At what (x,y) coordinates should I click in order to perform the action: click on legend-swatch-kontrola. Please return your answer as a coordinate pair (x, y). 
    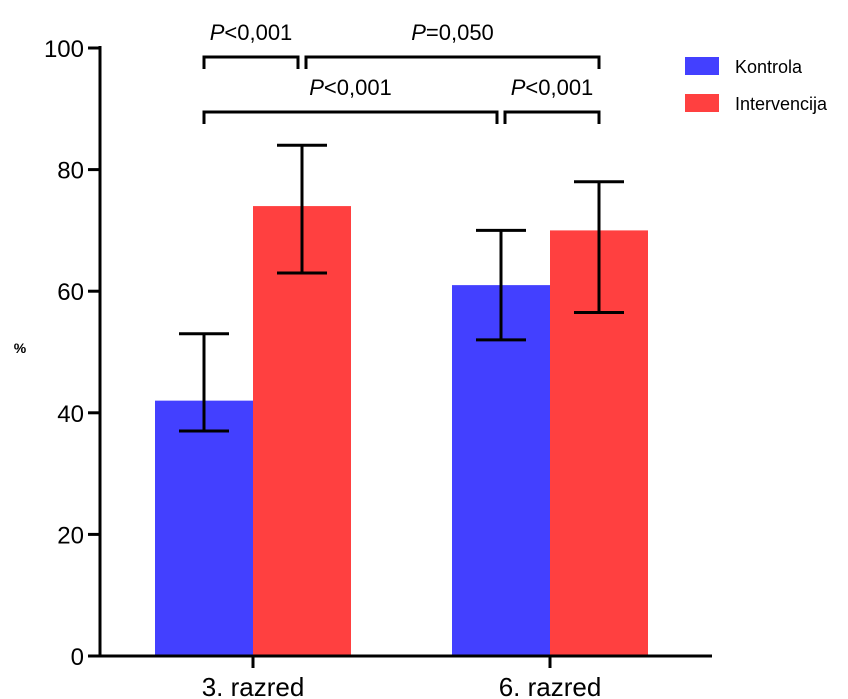
    Looking at the image, I should click on (702, 66).